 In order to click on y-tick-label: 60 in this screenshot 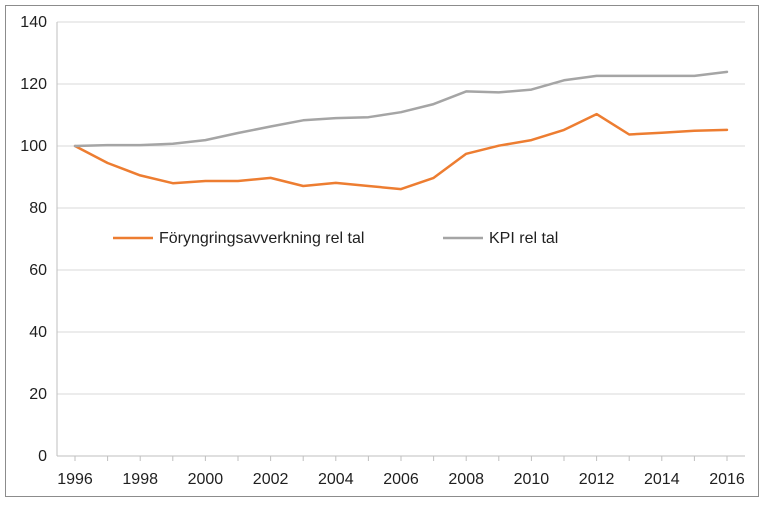, I will do `click(38, 270)`.